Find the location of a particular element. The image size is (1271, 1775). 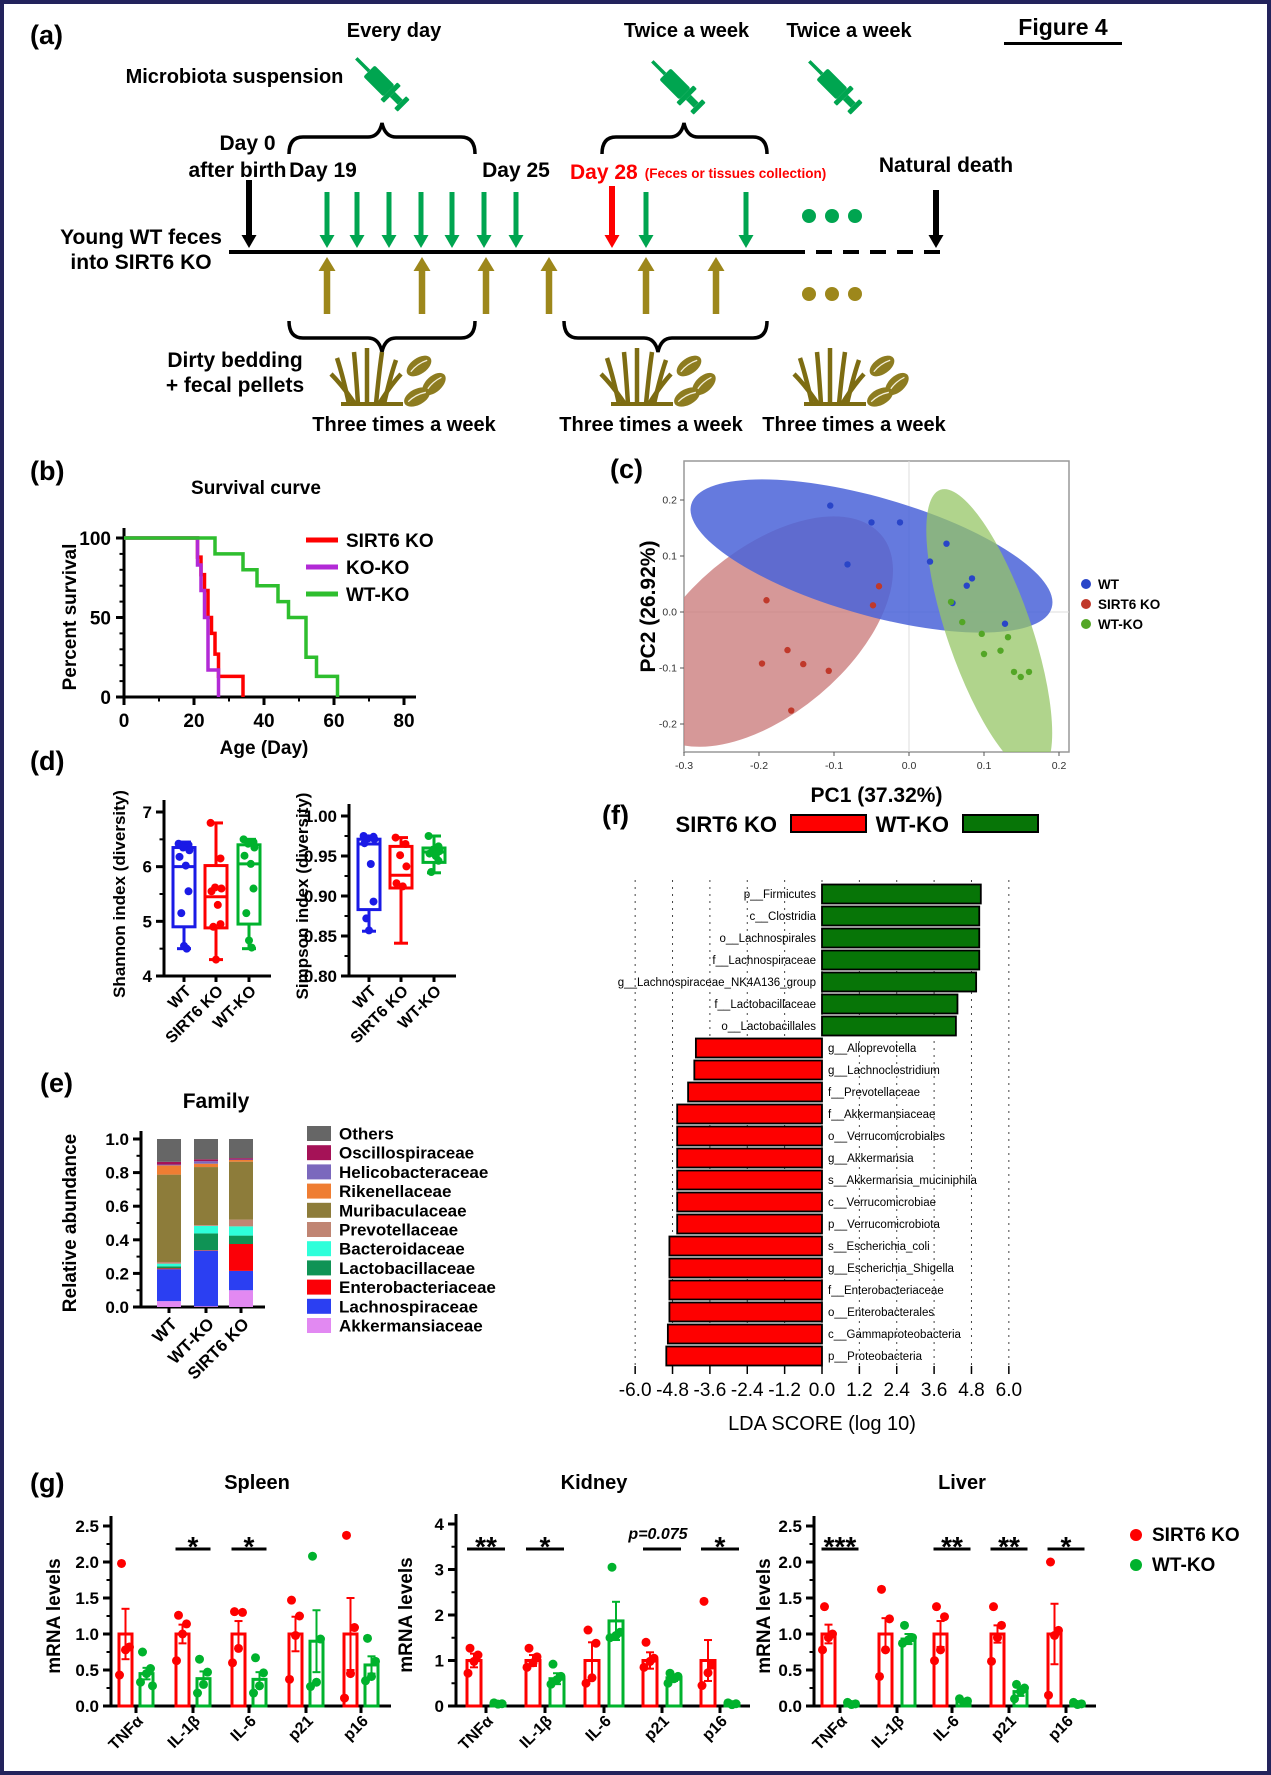

lda-bar-label: f__Lactobacillaceae is located at coordinates (765, 1005).